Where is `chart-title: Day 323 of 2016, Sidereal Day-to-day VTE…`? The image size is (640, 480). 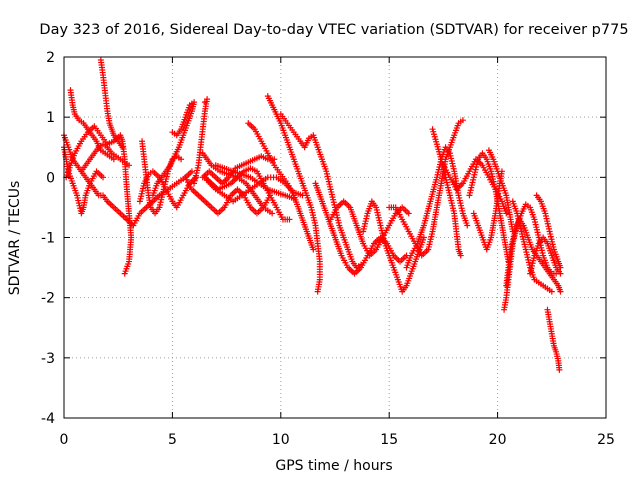
chart-title: Day 323 of 2016, Sidereal Day-to-day VTE… is located at coordinates (333, 30).